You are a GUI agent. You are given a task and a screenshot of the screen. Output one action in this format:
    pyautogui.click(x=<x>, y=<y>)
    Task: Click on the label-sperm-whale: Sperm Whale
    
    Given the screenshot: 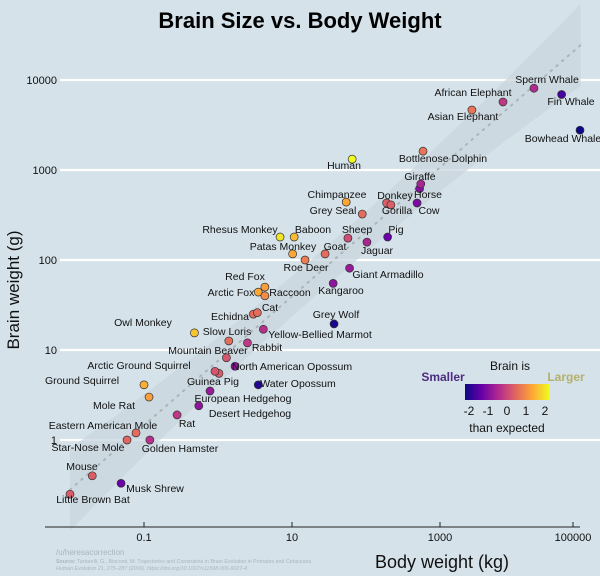 What is the action you would take?
    pyautogui.click(x=547, y=80)
    